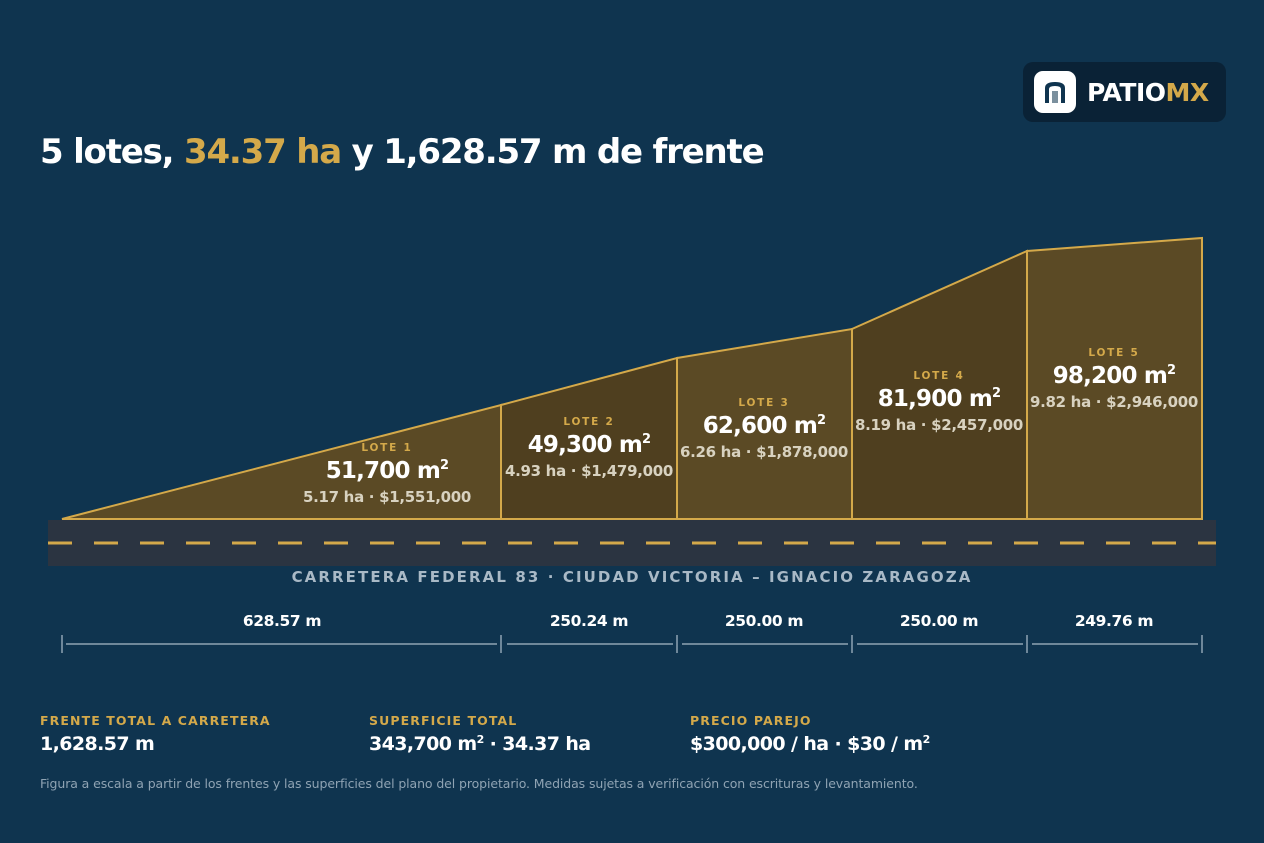 This screenshot has height=843, width=1264. I want to click on stat-frontage-value-main: 1,628.57 m, so click(97, 744).